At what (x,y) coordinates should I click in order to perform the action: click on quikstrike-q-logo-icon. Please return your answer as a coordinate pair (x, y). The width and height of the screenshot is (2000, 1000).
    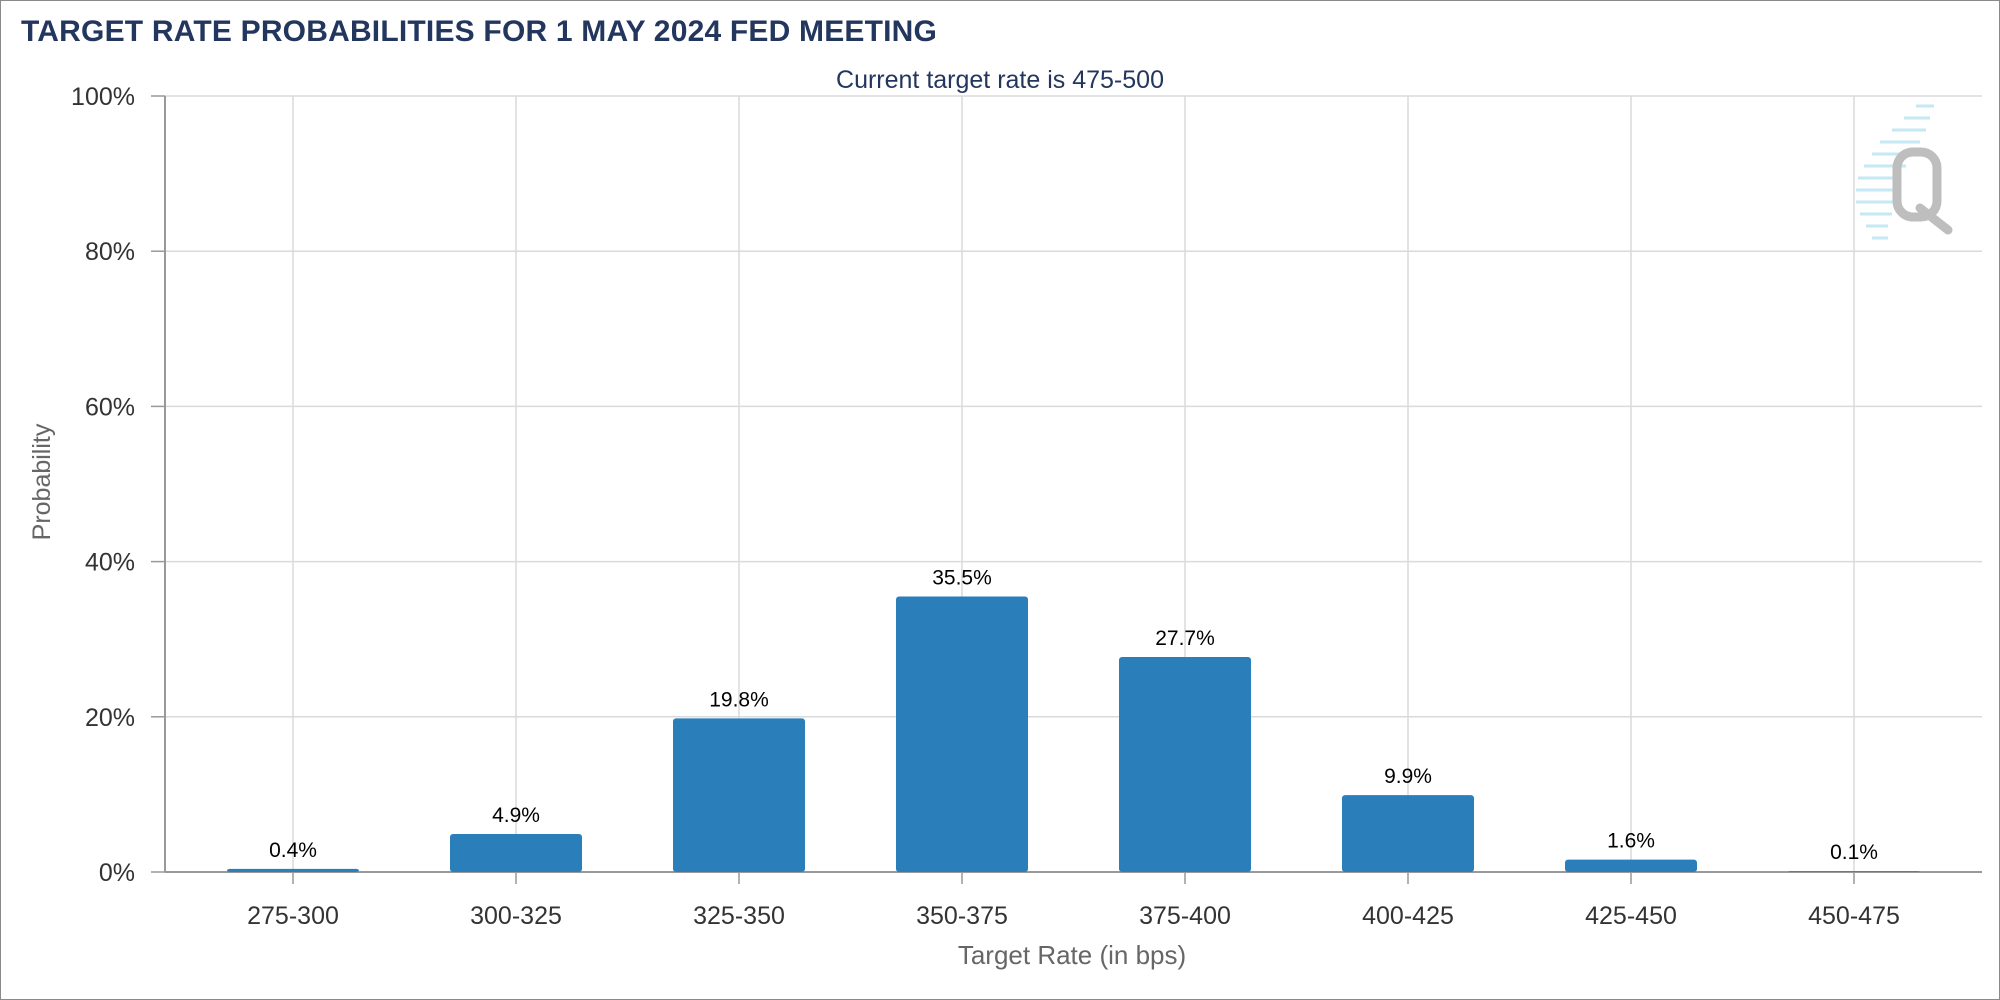
    Looking at the image, I should click on (1904, 172).